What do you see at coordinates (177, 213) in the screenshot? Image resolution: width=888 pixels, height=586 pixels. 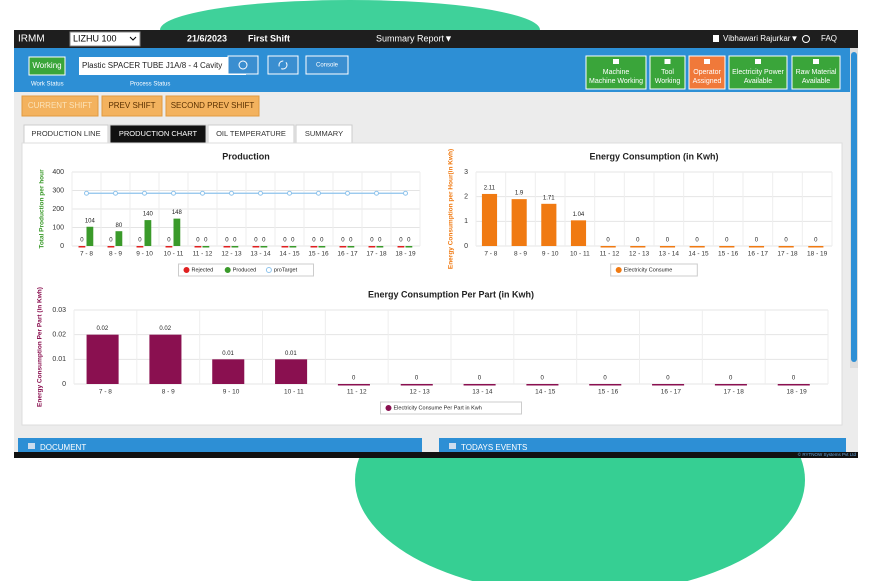 I see `bar-value-label: 148` at bounding box center [177, 213].